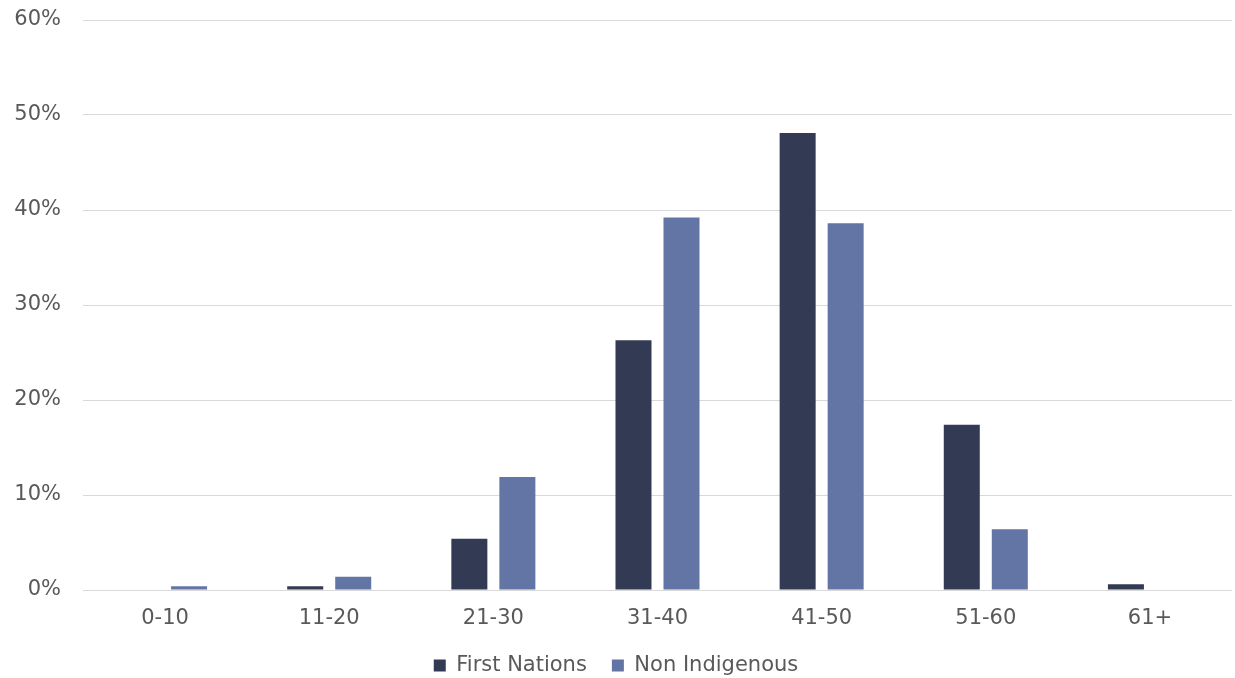 The height and width of the screenshot is (678, 1235). What do you see at coordinates (37, 113) in the screenshot?
I see `y-tick-label: 50%` at bounding box center [37, 113].